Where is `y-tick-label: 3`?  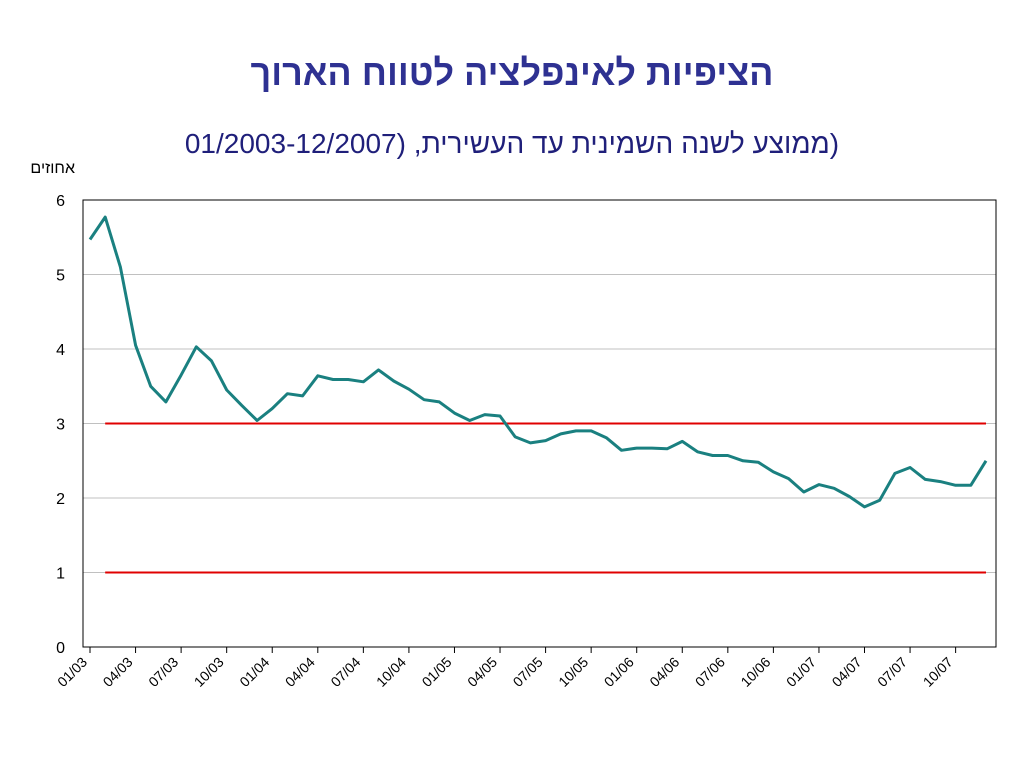 y-tick-label: 3 is located at coordinates (60, 425).